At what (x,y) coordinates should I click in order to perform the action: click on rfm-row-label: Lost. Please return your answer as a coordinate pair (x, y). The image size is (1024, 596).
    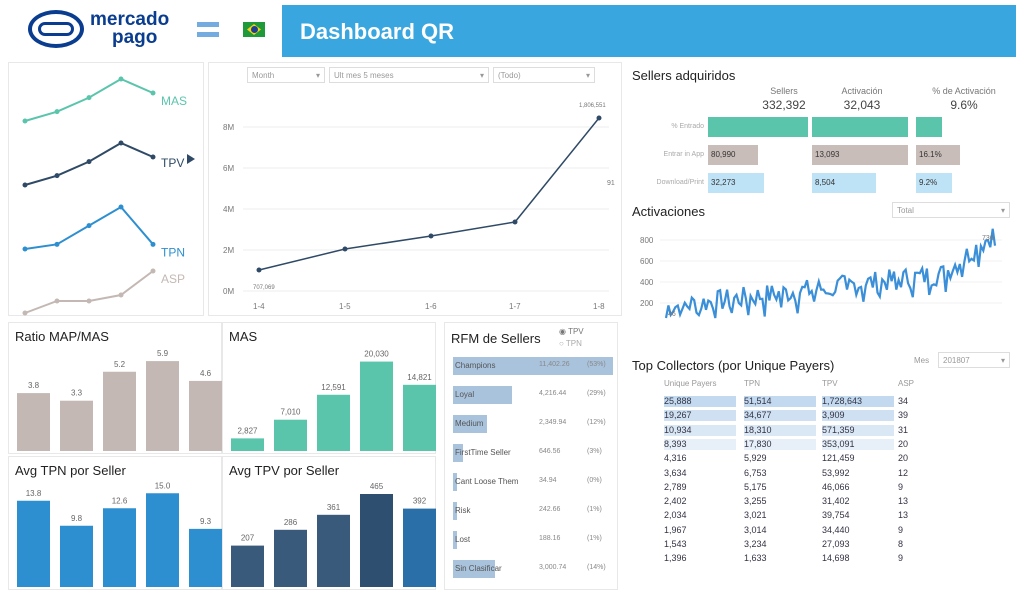
    Looking at the image, I should click on (463, 539).